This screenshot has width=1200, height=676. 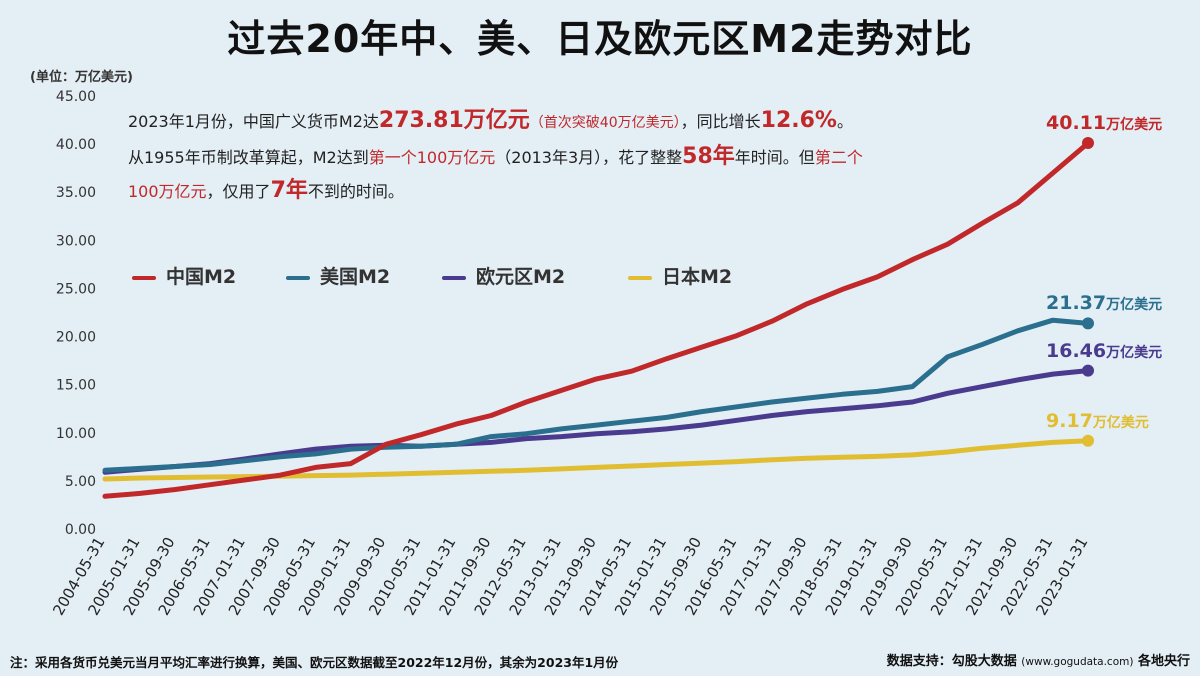 I want to click on legend-item-us: 美国M2, so click(x=338, y=275).